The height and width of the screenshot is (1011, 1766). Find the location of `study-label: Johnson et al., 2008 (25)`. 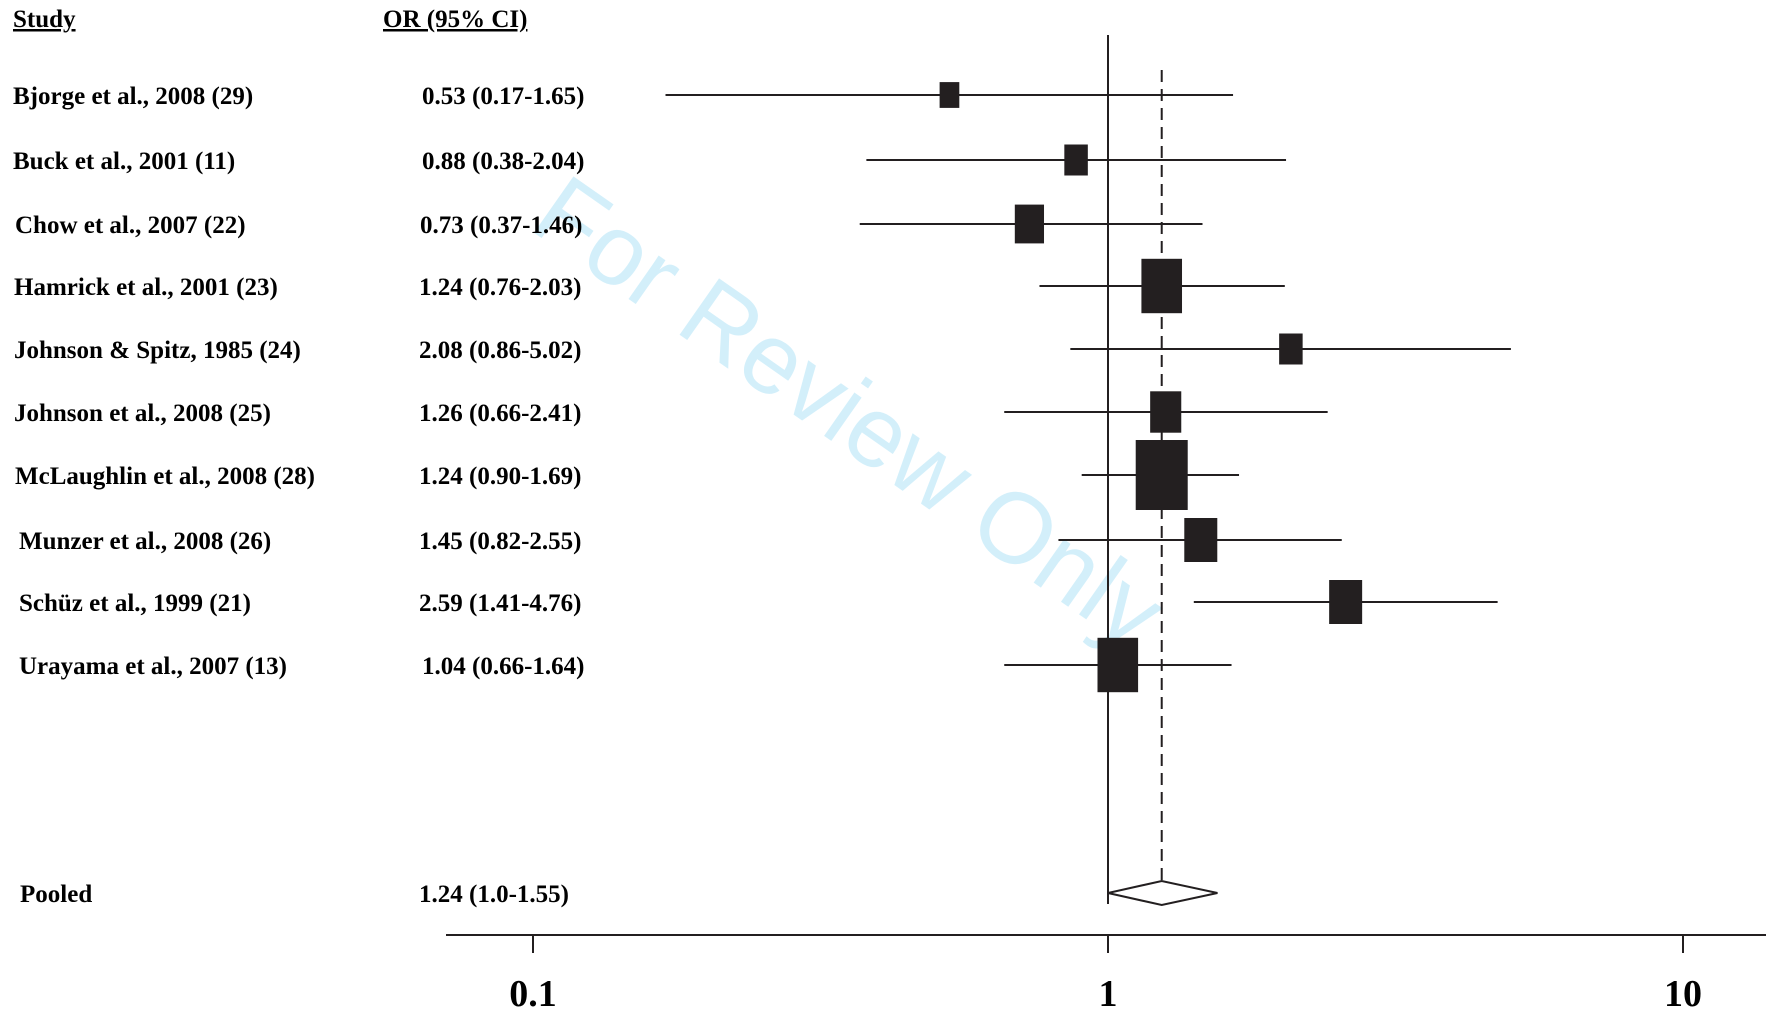

study-label: Johnson et al., 2008 (25) is located at coordinates (142, 413).